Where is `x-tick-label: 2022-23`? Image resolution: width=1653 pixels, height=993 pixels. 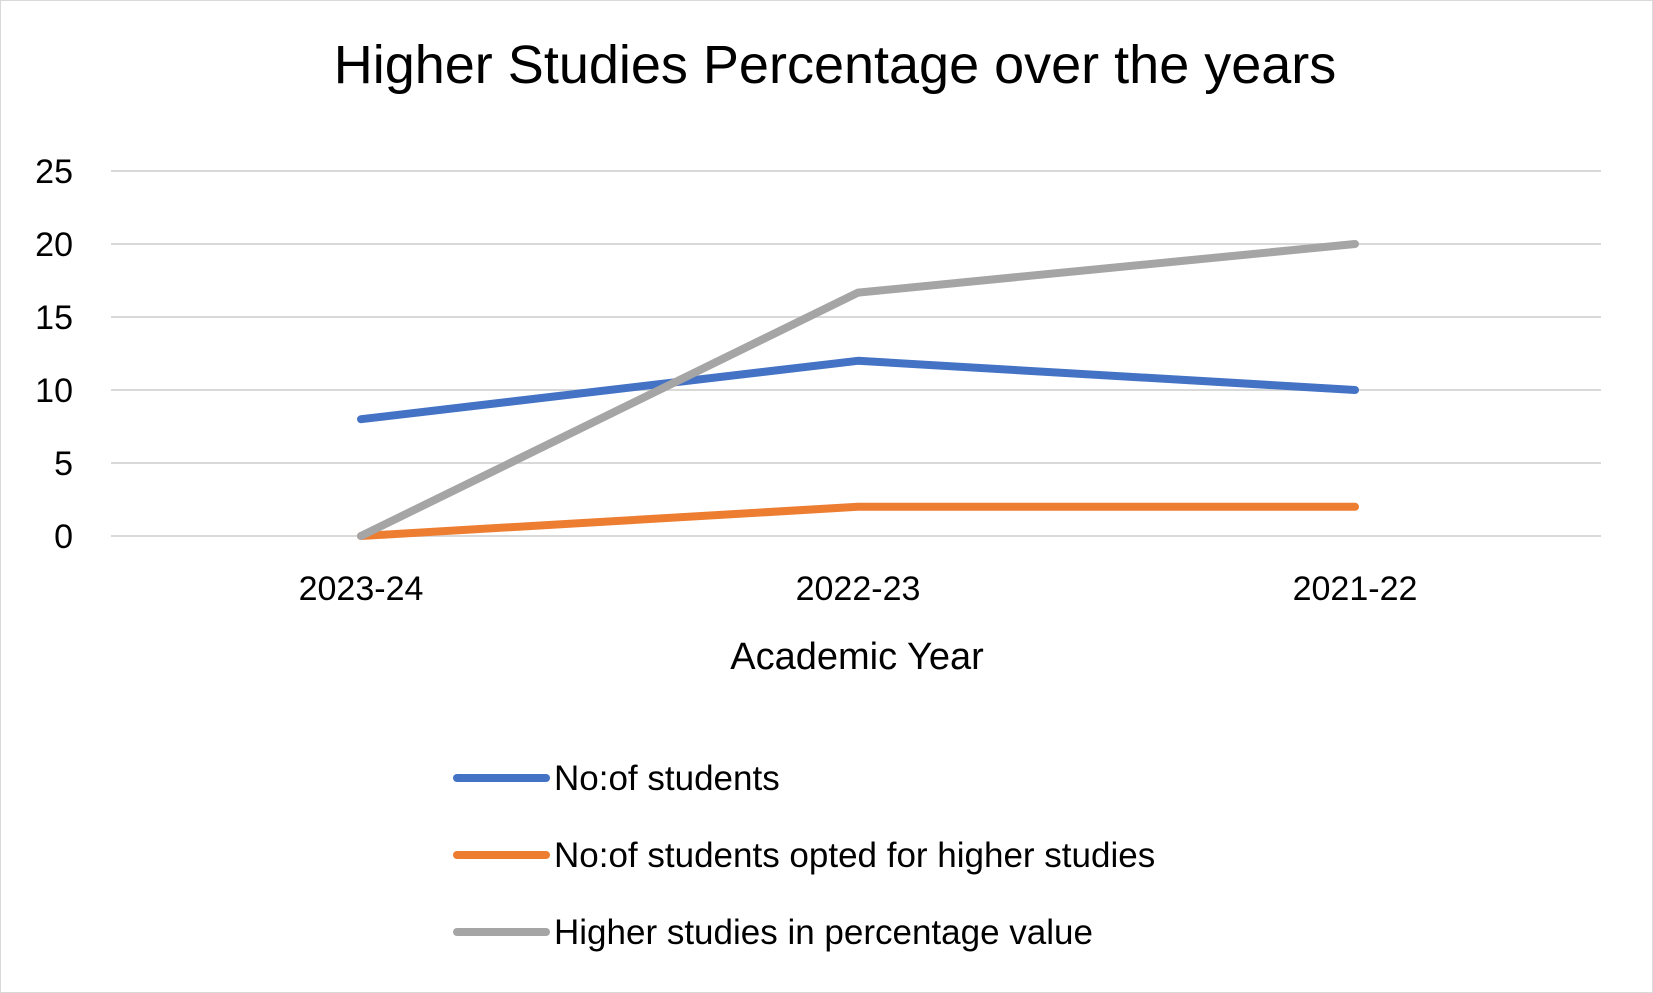 x-tick-label: 2022-23 is located at coordinates (858, 589).